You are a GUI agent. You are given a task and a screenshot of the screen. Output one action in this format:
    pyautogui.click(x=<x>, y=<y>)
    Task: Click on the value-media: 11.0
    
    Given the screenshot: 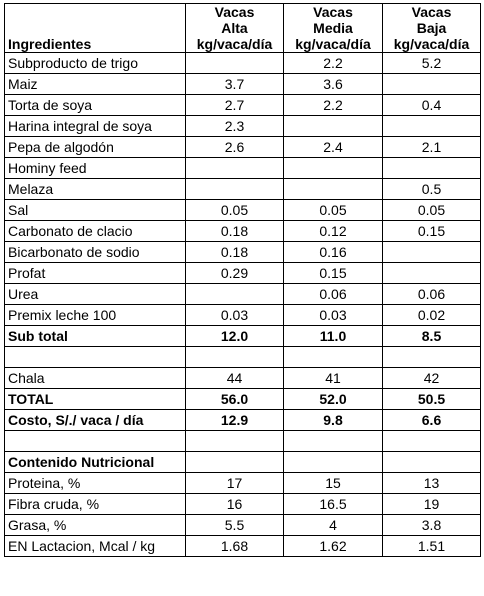 What is the action you would take?
    pyautogui.click(x=333, y=336)
    